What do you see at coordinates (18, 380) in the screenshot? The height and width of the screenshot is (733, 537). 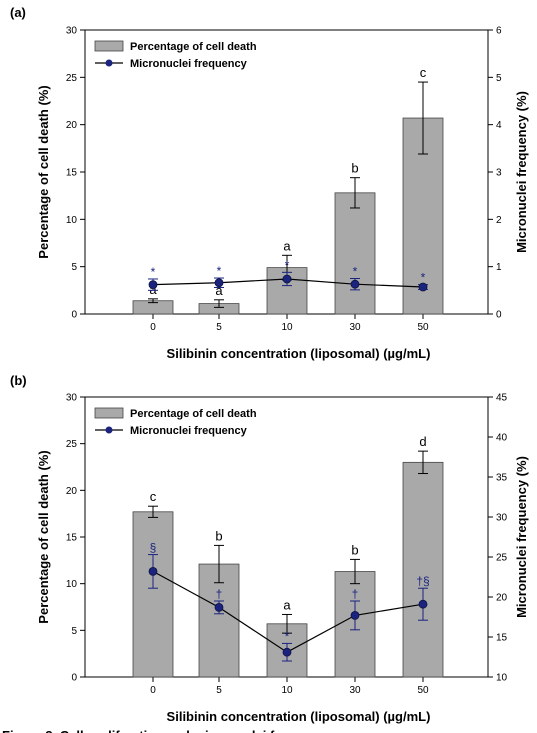 I see `panel-label: (b)` at bounding box center [18, 380].